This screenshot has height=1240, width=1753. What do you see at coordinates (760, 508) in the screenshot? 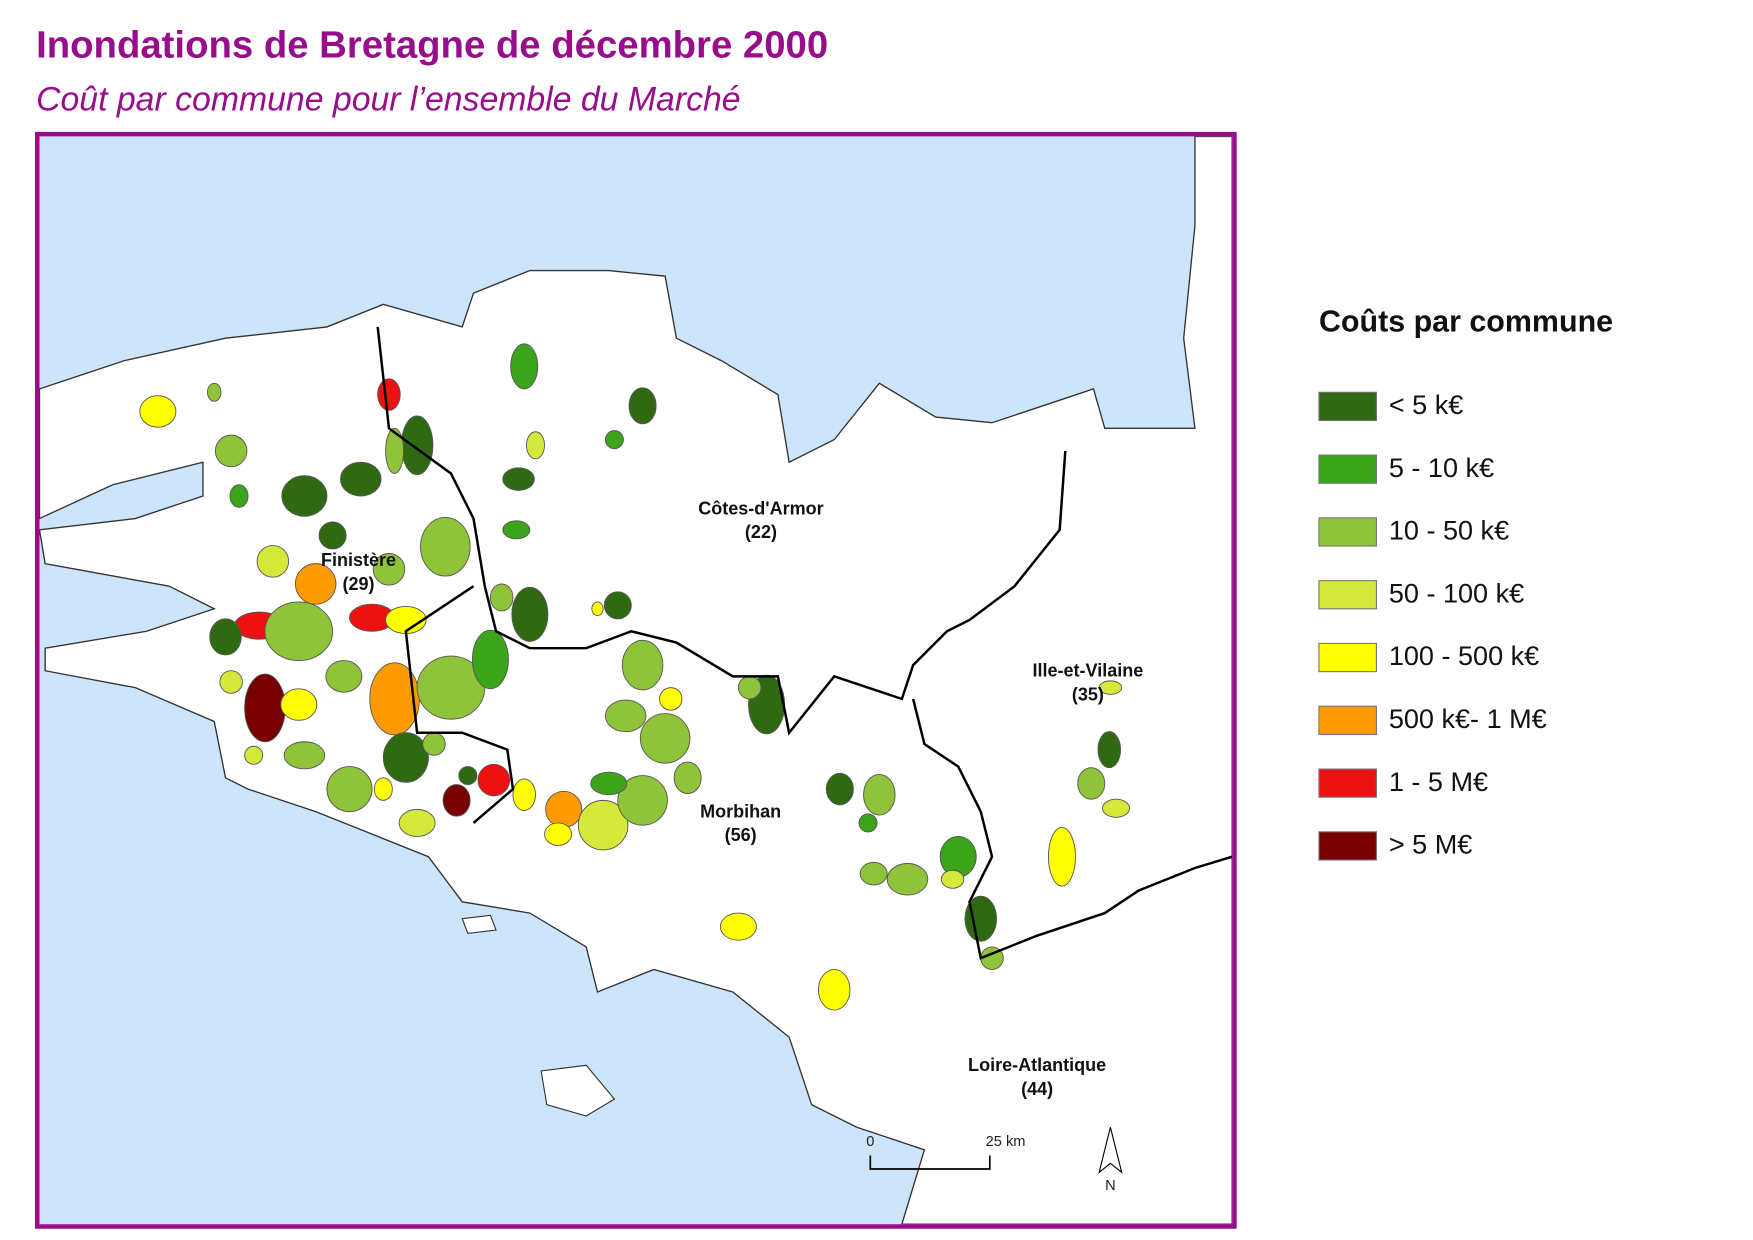
I see `department-name: Côtes-d'Armor` at bounding box center [760, 508].